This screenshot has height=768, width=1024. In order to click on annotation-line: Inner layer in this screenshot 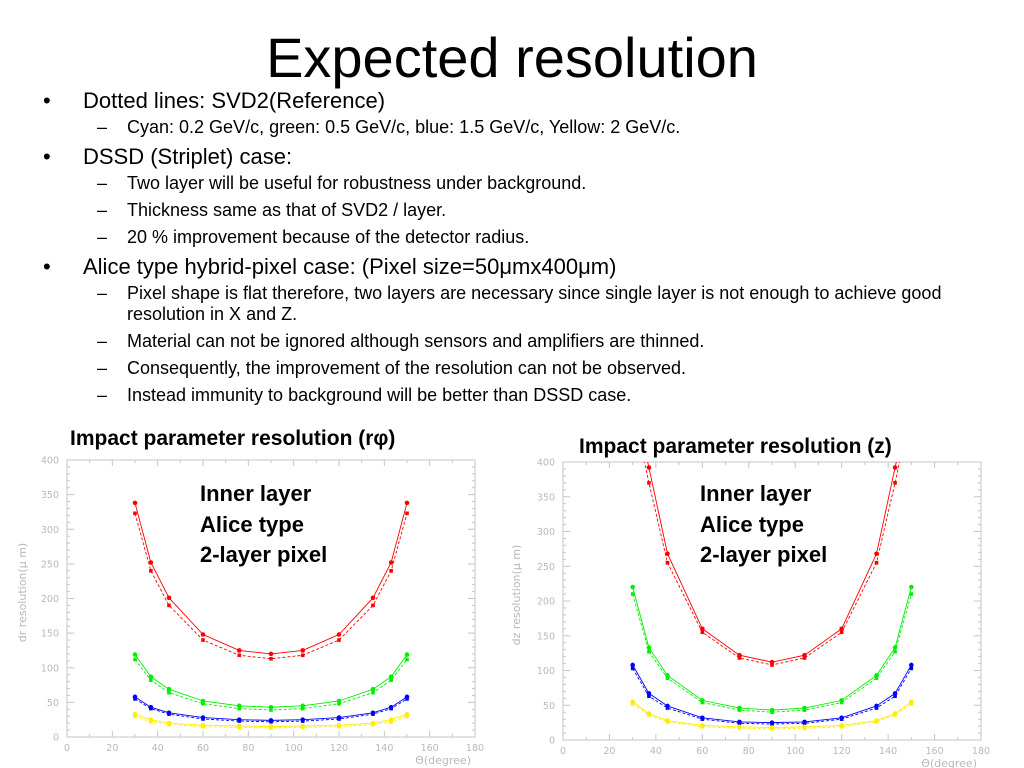, I will do `click(256, 493)`.